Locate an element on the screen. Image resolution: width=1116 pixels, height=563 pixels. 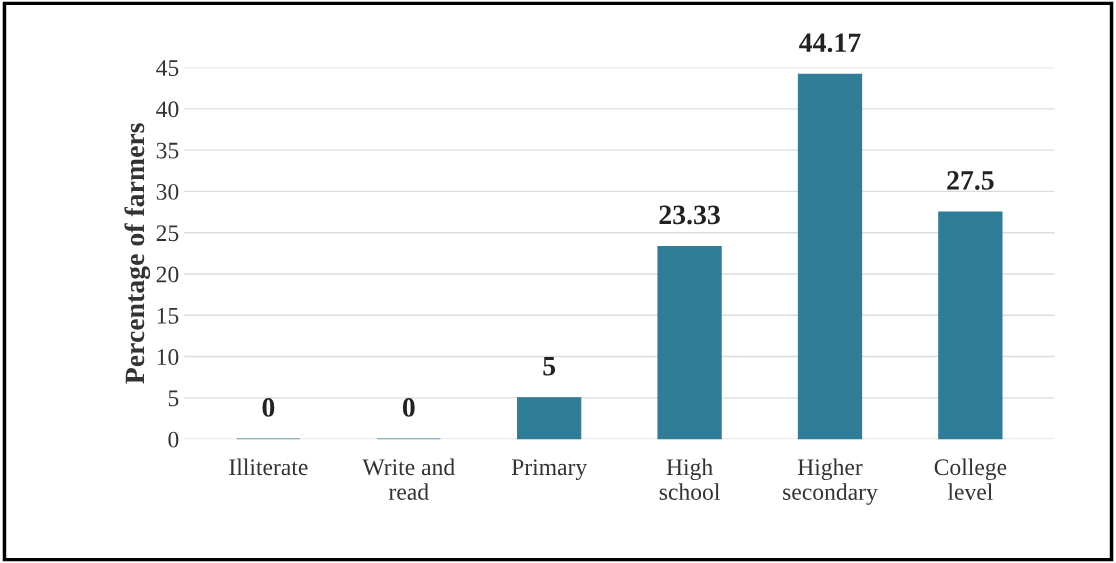
x-tick-label: College level is located at coordinates (970, 479).